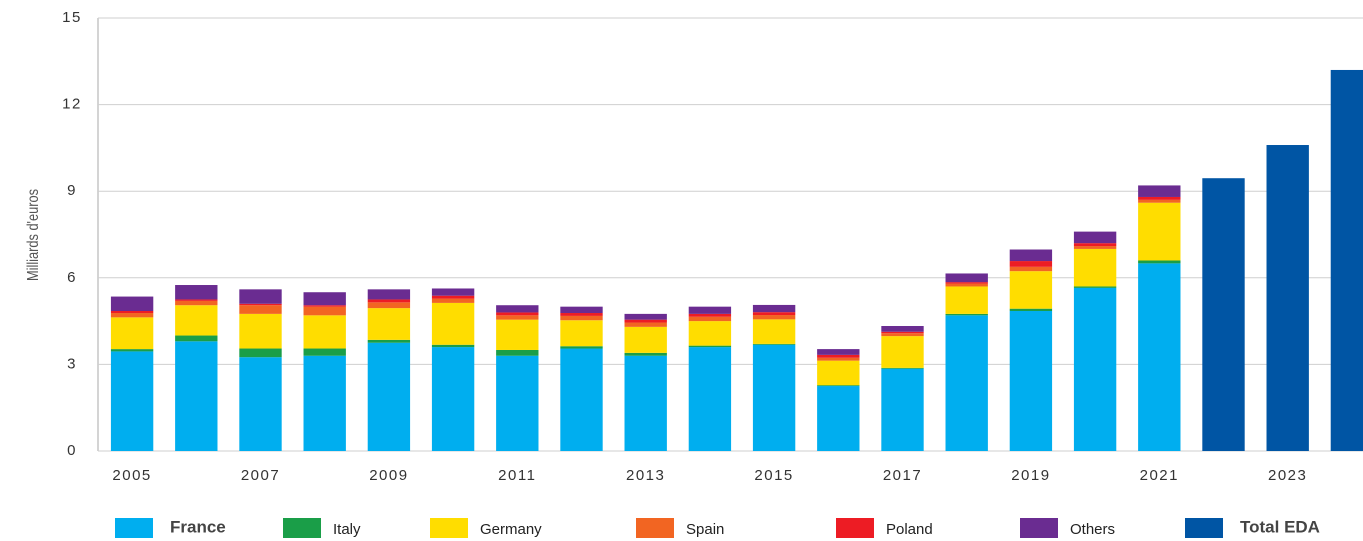 The width and height of the screenshot is (1363, 541). I want to click on y-tick-label: 12, so click(72, 104).